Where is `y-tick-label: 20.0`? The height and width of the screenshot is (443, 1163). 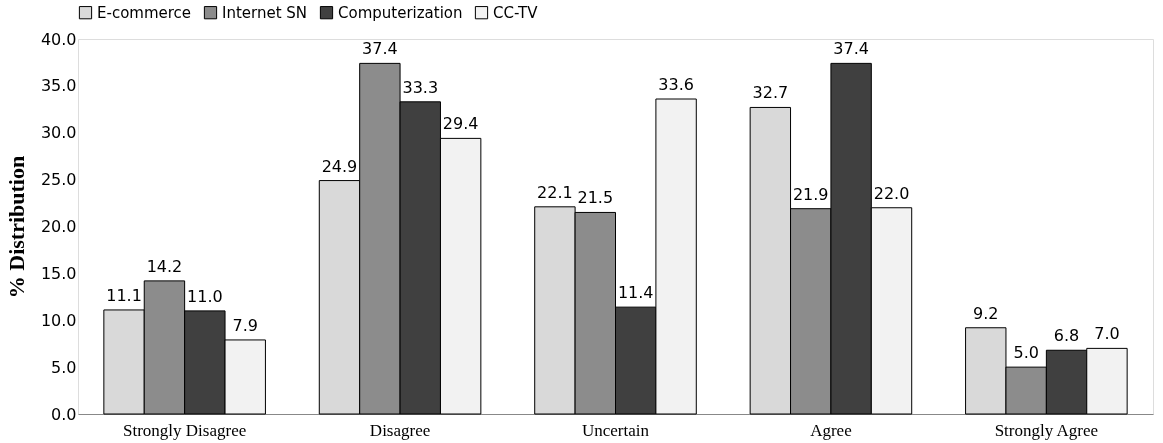
y-tick-label: 20.0 is located at coordinates (58, 226).